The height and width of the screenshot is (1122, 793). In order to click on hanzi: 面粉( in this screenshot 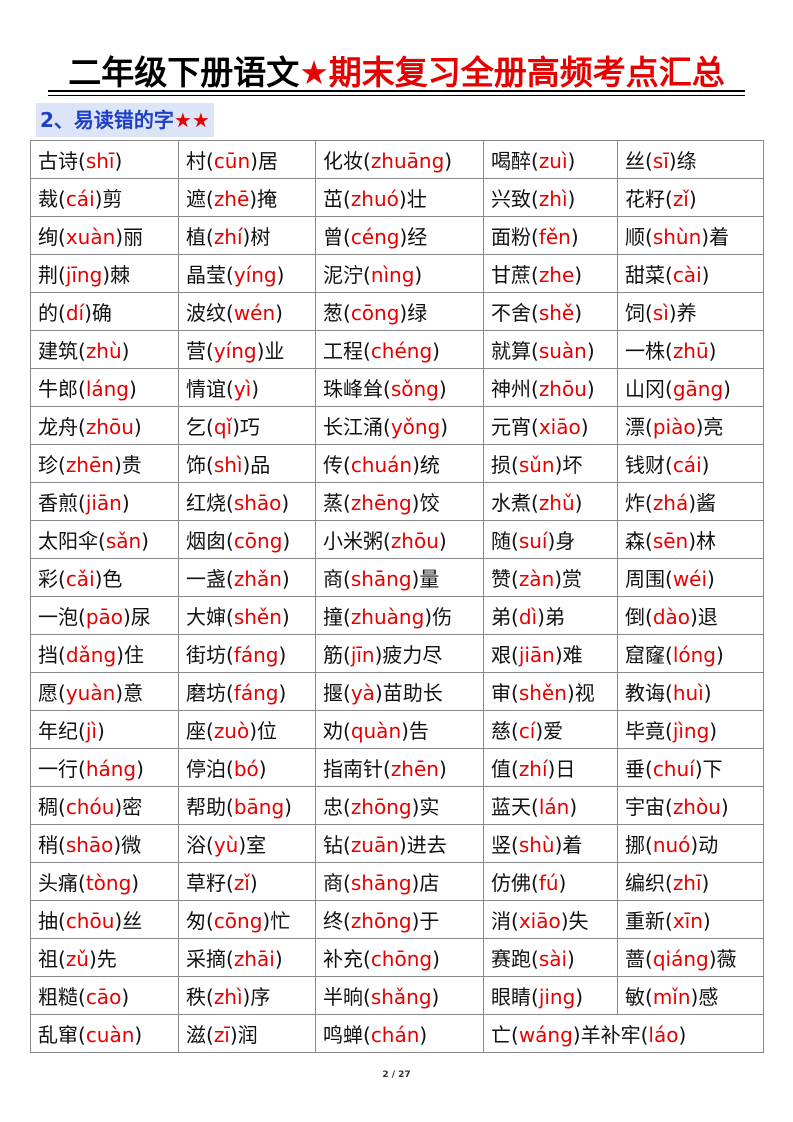, I will do `click(515, 237)`.